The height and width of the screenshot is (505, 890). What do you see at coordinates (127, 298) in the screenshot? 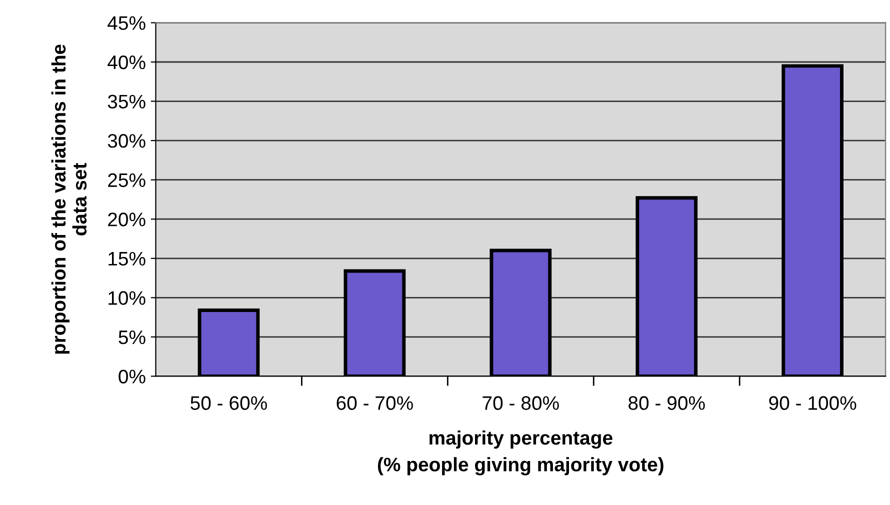
I see `y-tick-label: 10%` at bounding box center [127, 298].